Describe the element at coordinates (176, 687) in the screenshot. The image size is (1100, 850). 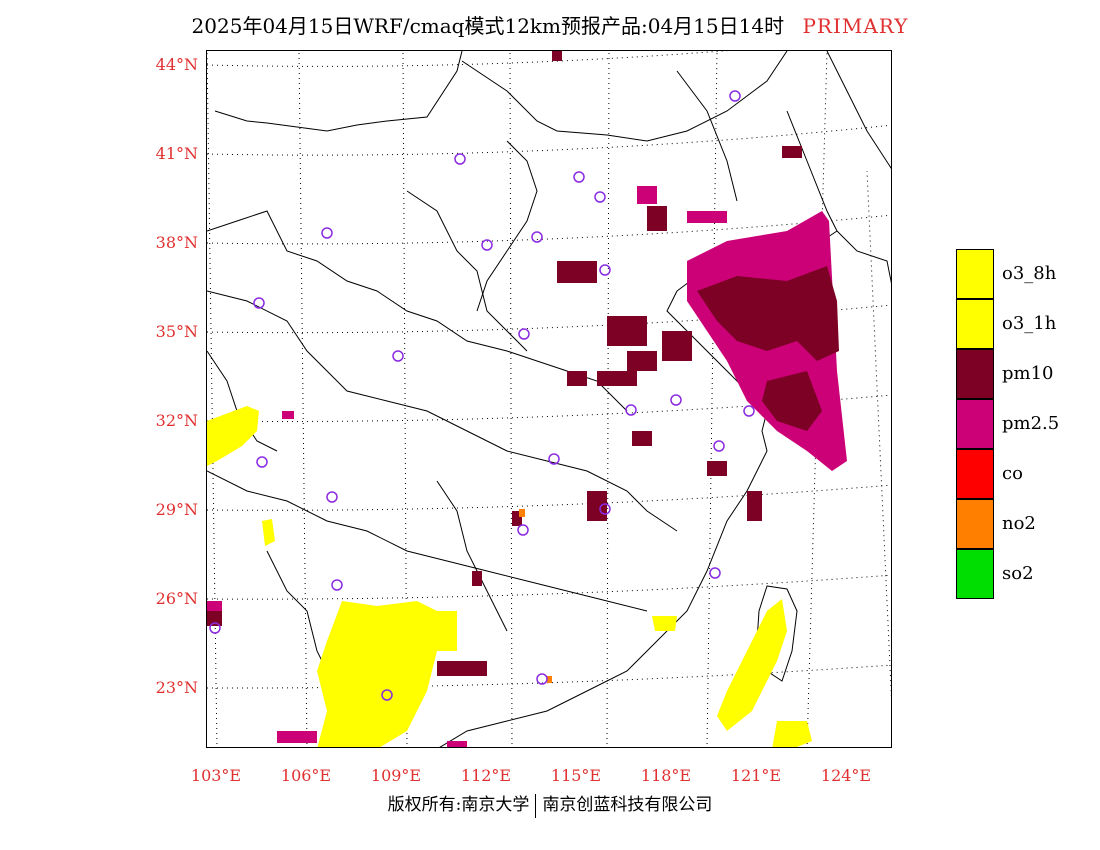
I see `lat-label-23: 23°N` at that location.